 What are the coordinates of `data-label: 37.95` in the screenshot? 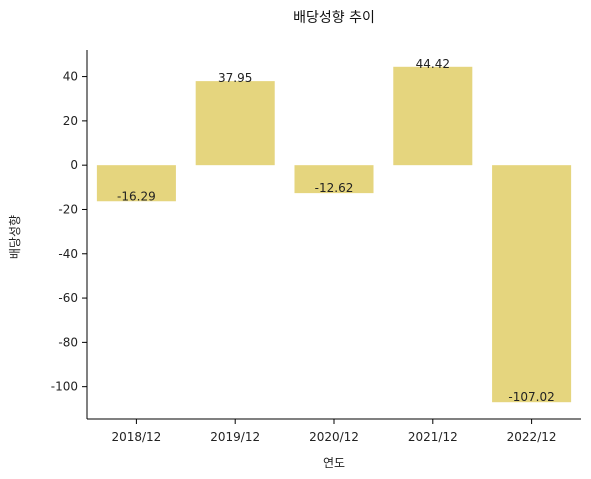 It's located at (235, 78).